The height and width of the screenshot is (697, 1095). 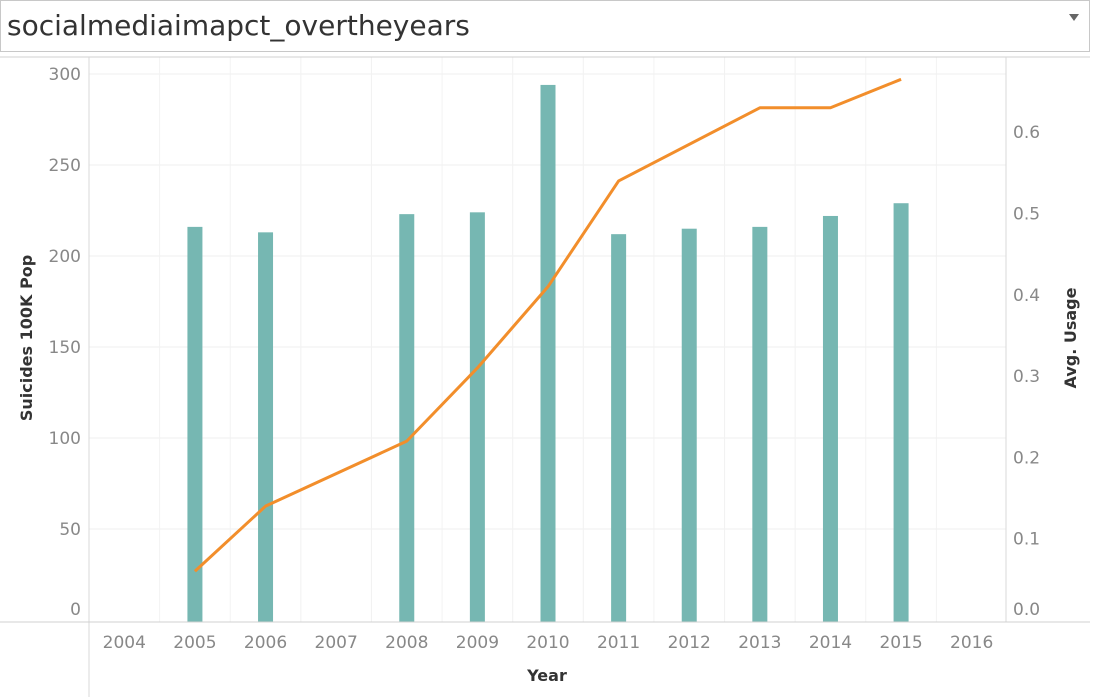 What do you see at coordinates (1026, 377) in the screenshot?
I see `y2-tick-label: 0.3` at bounding box center [1026, 377].